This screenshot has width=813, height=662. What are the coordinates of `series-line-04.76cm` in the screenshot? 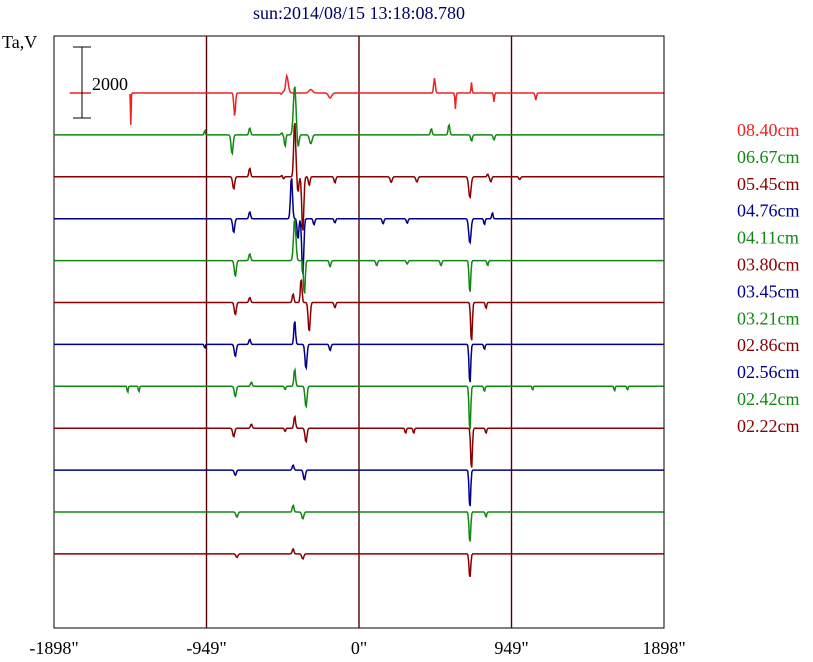 It's located at (359, 226).